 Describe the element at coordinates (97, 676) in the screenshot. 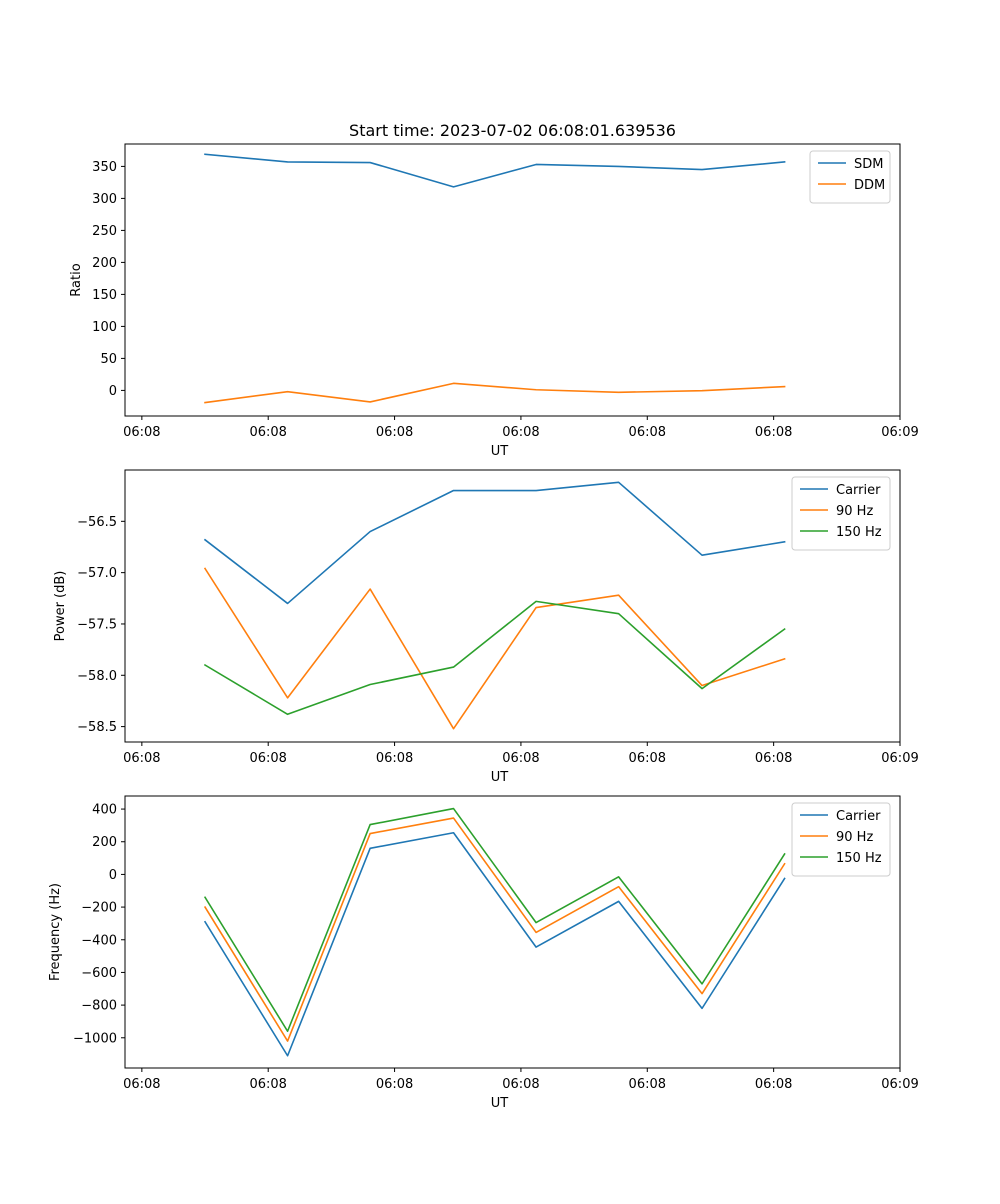

I see `chart-2-y-tick-label: −58.0` at that location.